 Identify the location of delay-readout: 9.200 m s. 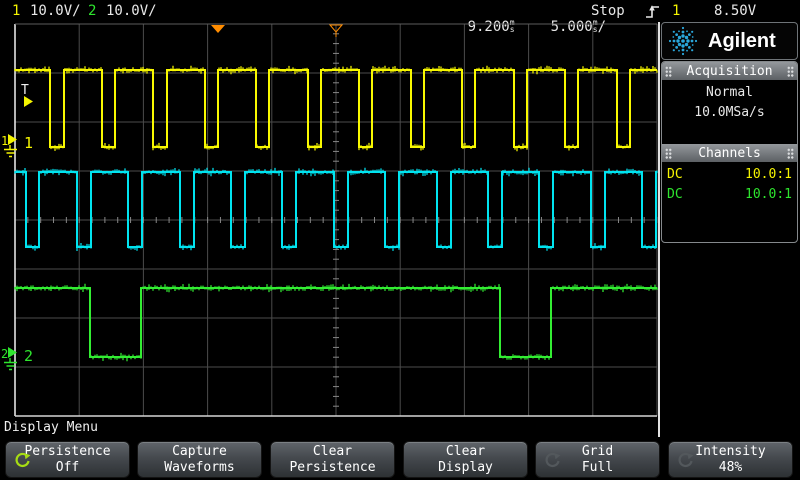
(491, 27).